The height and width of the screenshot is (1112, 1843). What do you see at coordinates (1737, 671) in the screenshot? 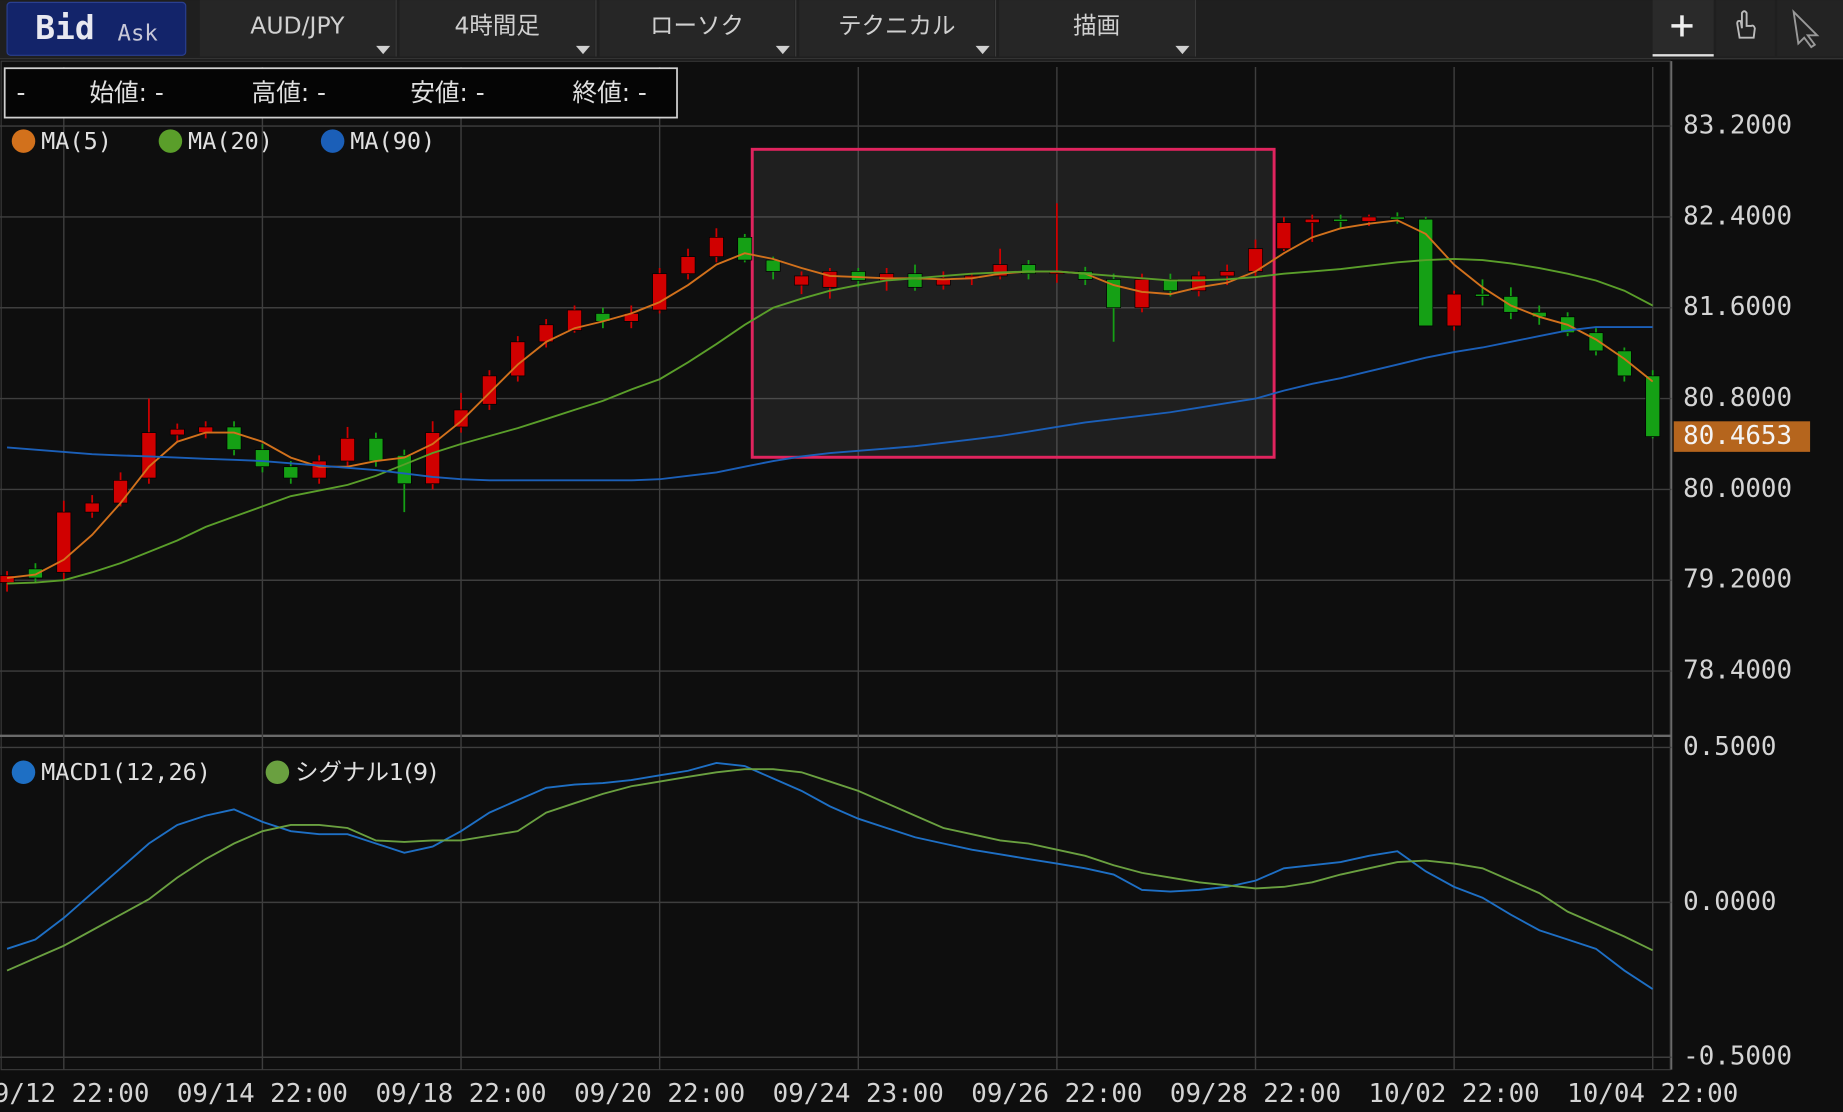
I see `y-tick-label: 78.4000` at bounding box center [1737, 671].